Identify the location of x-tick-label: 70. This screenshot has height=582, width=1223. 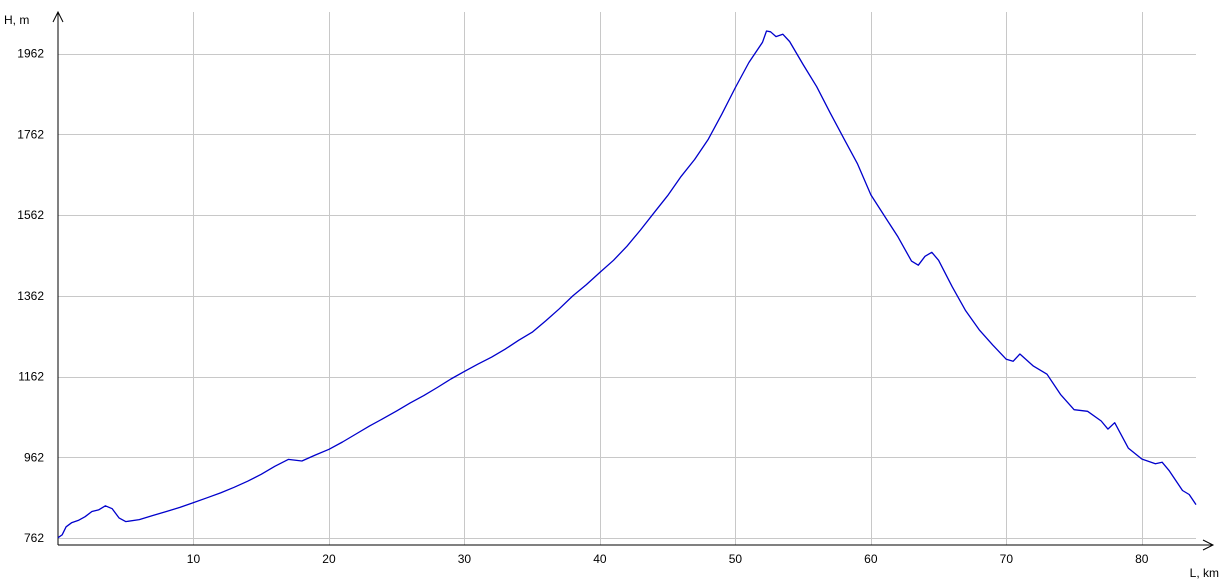
(1007, 559).